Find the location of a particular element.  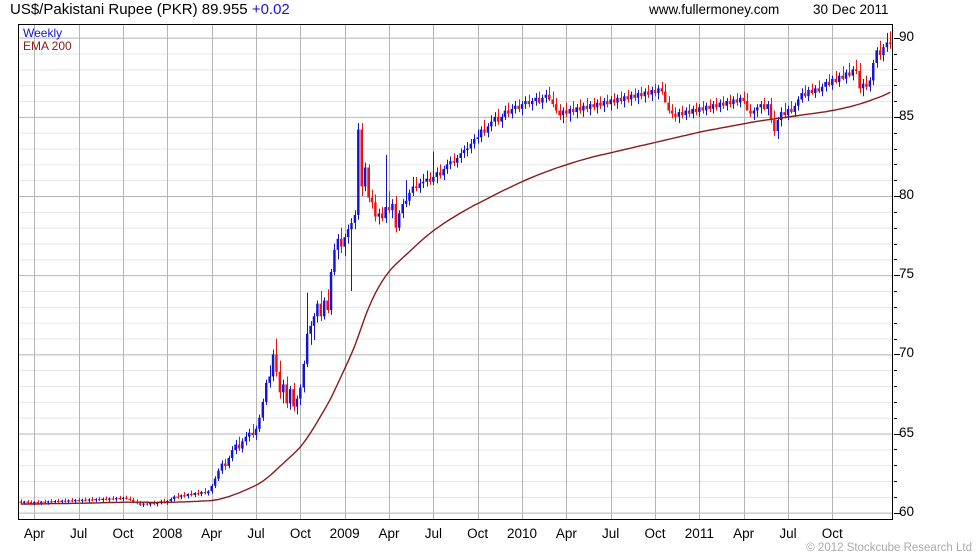

instrument-quote: US$/Pakistani Rupee (PKR) 89.955 is located at coordinates (129, 9).